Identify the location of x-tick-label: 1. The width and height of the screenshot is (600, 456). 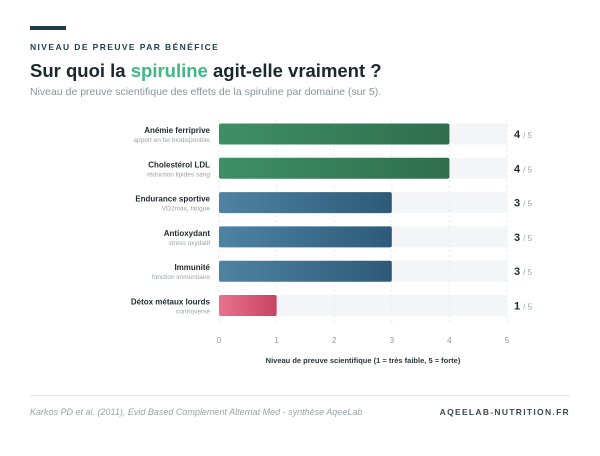
(276, 340).